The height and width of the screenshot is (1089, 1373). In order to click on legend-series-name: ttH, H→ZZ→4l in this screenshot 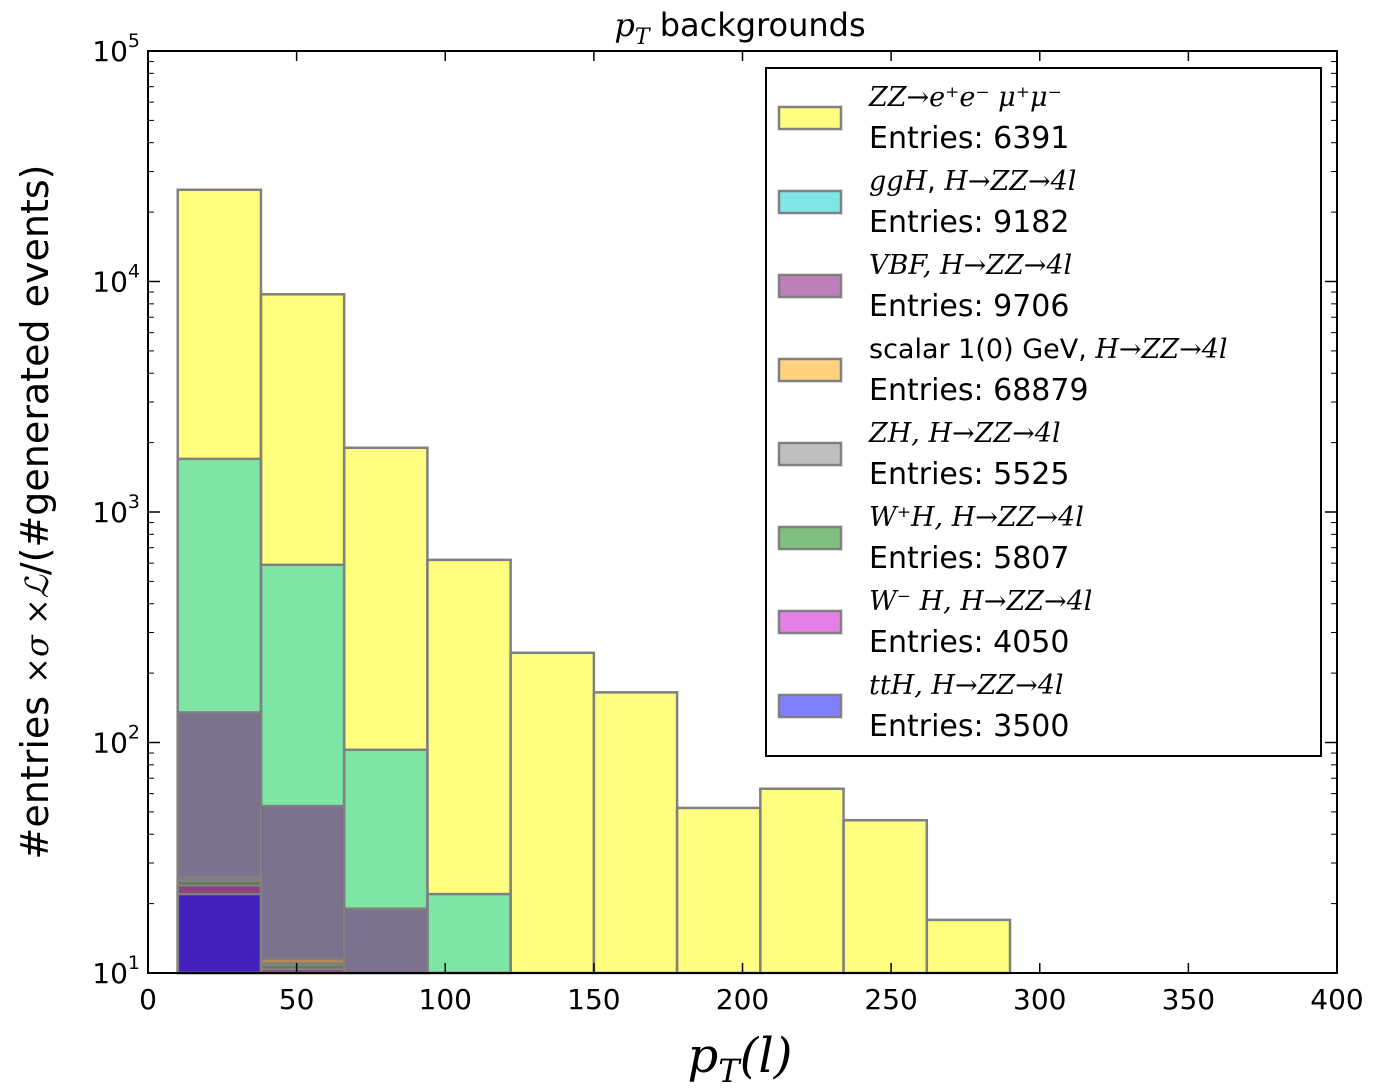, I will do `click(966, 685)`.